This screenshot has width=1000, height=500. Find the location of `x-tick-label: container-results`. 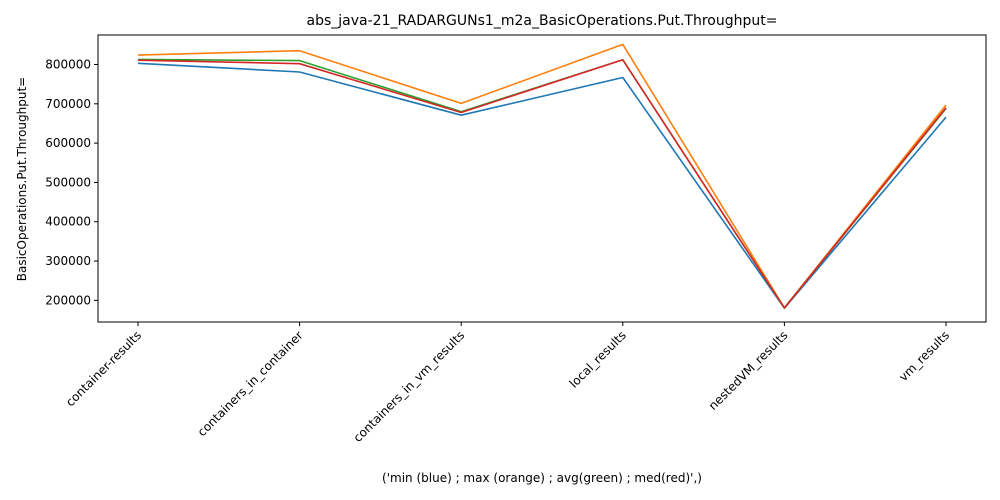

x-tick-label: container-results is located at coordinates (103, 368).